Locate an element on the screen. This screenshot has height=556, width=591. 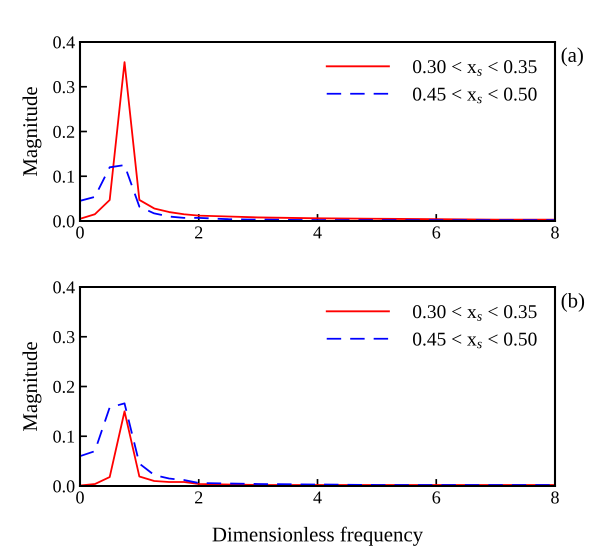
x-axis-title: Dimensionless frequency is located at coordinates (317, 536).